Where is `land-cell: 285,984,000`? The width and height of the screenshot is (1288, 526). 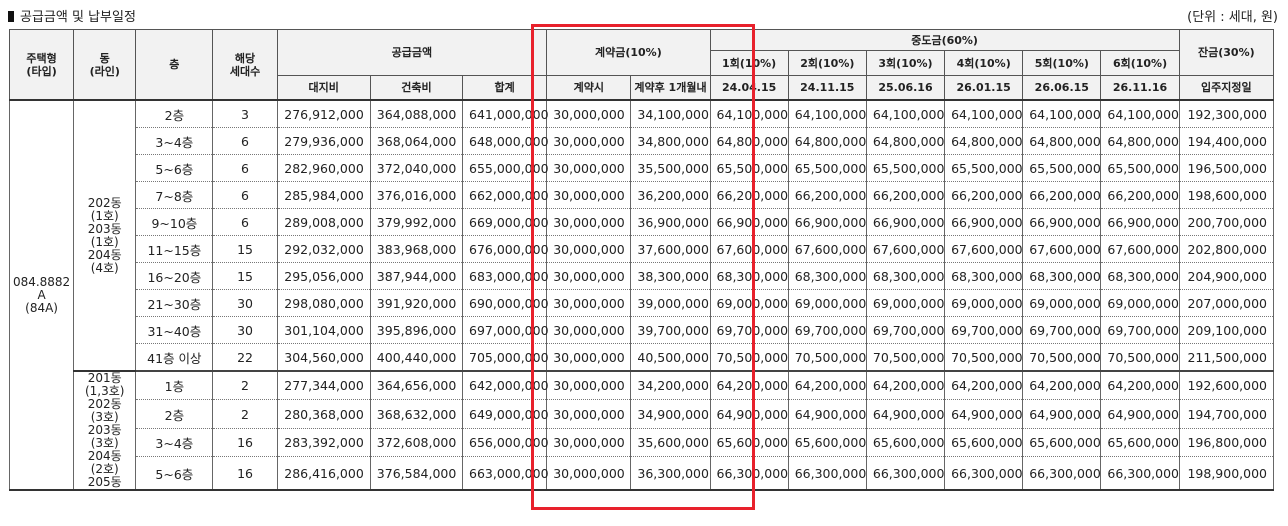 land-cell: 285,984,000 is located at coordinates (323, 195).